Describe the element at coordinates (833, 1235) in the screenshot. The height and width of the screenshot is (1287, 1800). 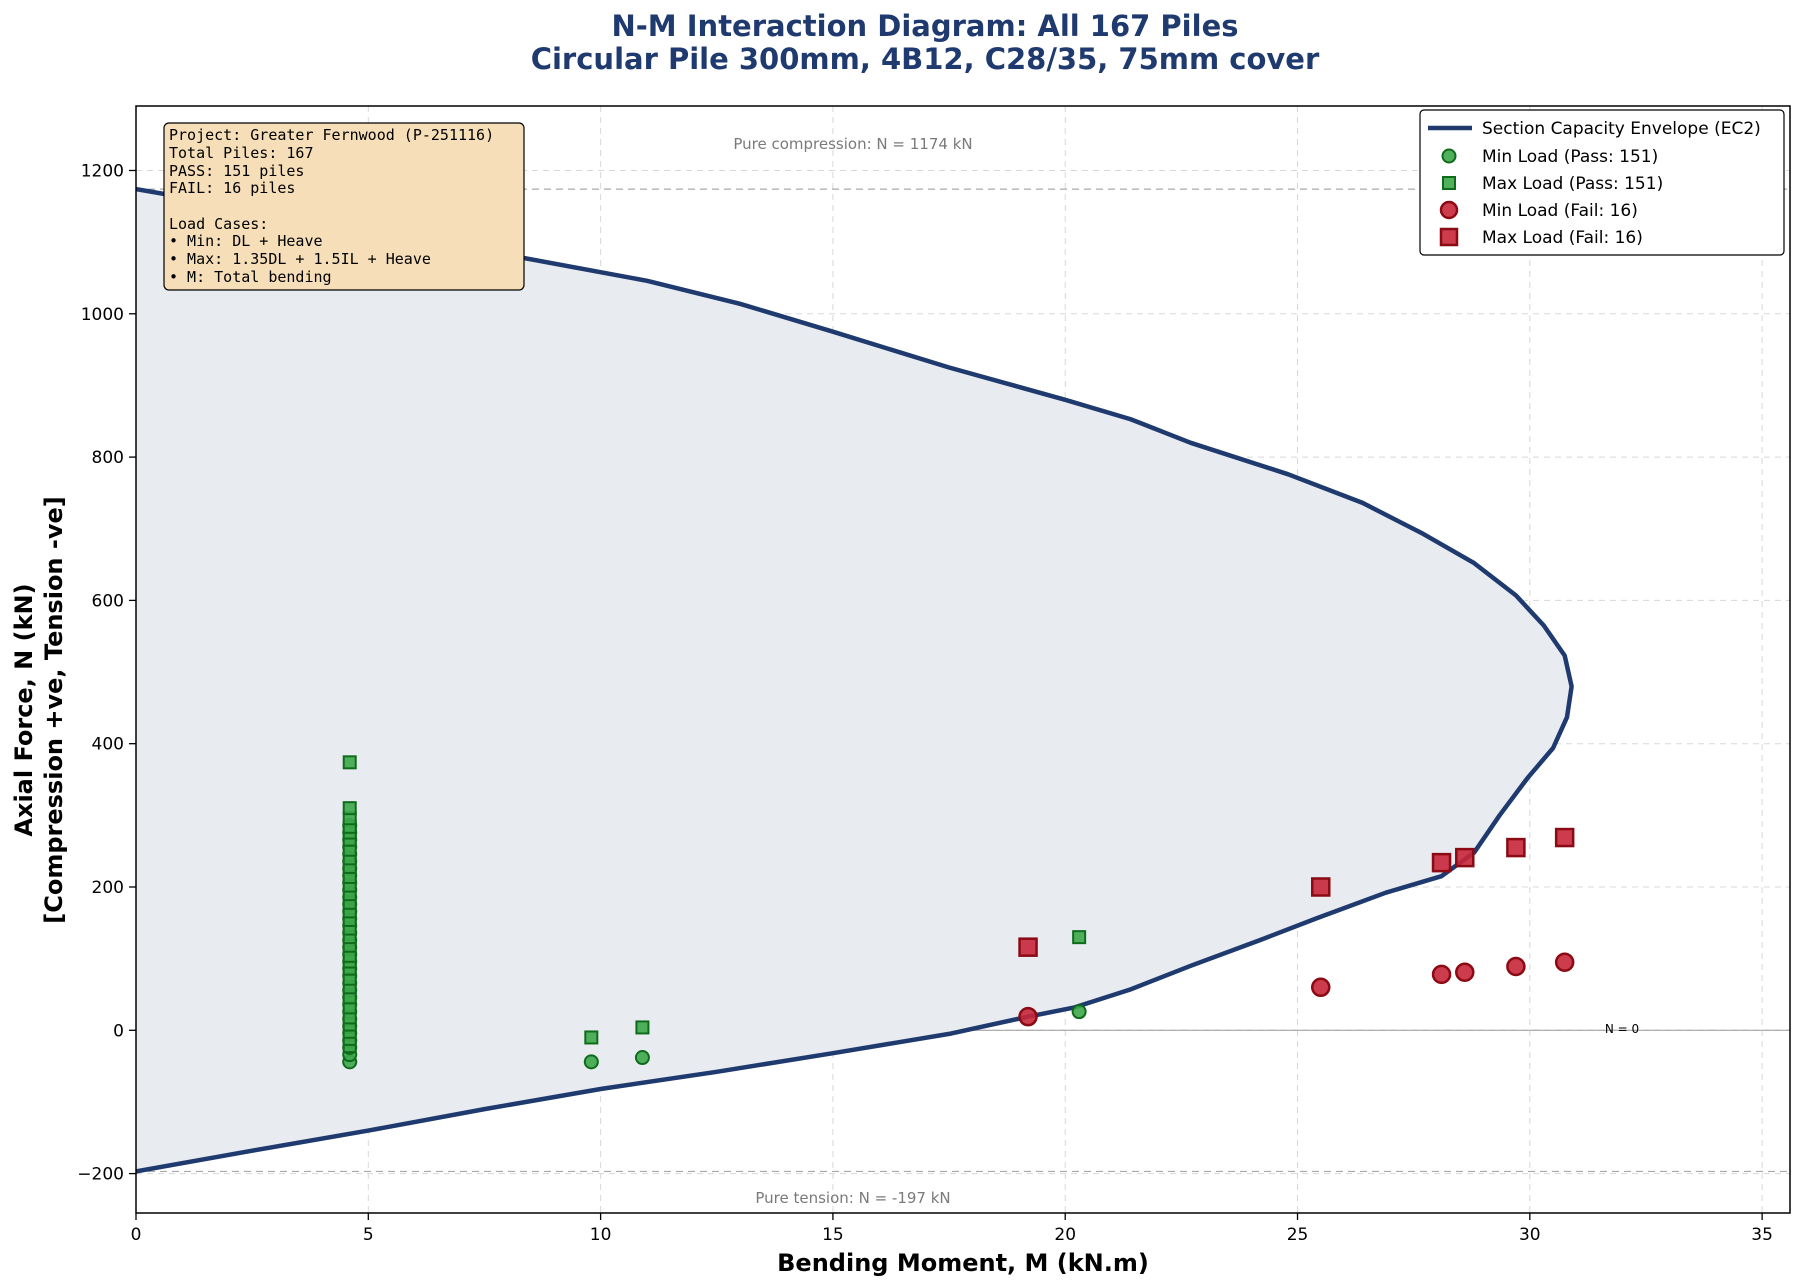
I see `x-tick-label-3: 15` at that location.